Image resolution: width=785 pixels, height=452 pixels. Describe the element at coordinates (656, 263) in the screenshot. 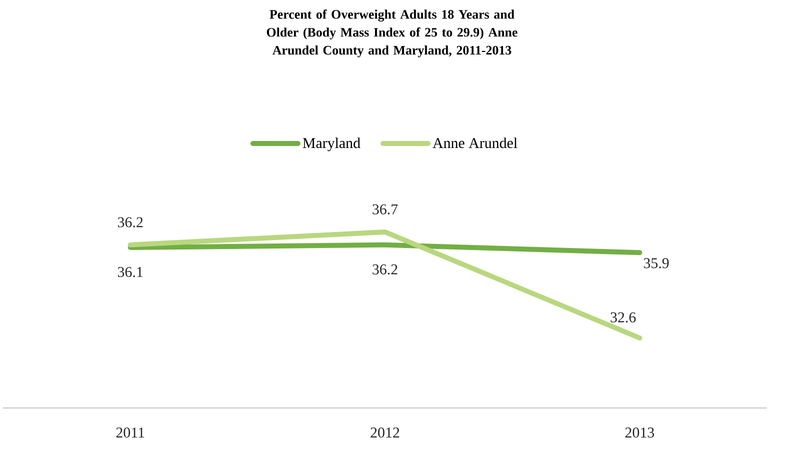

I see `data-label: 35.9` at that location.